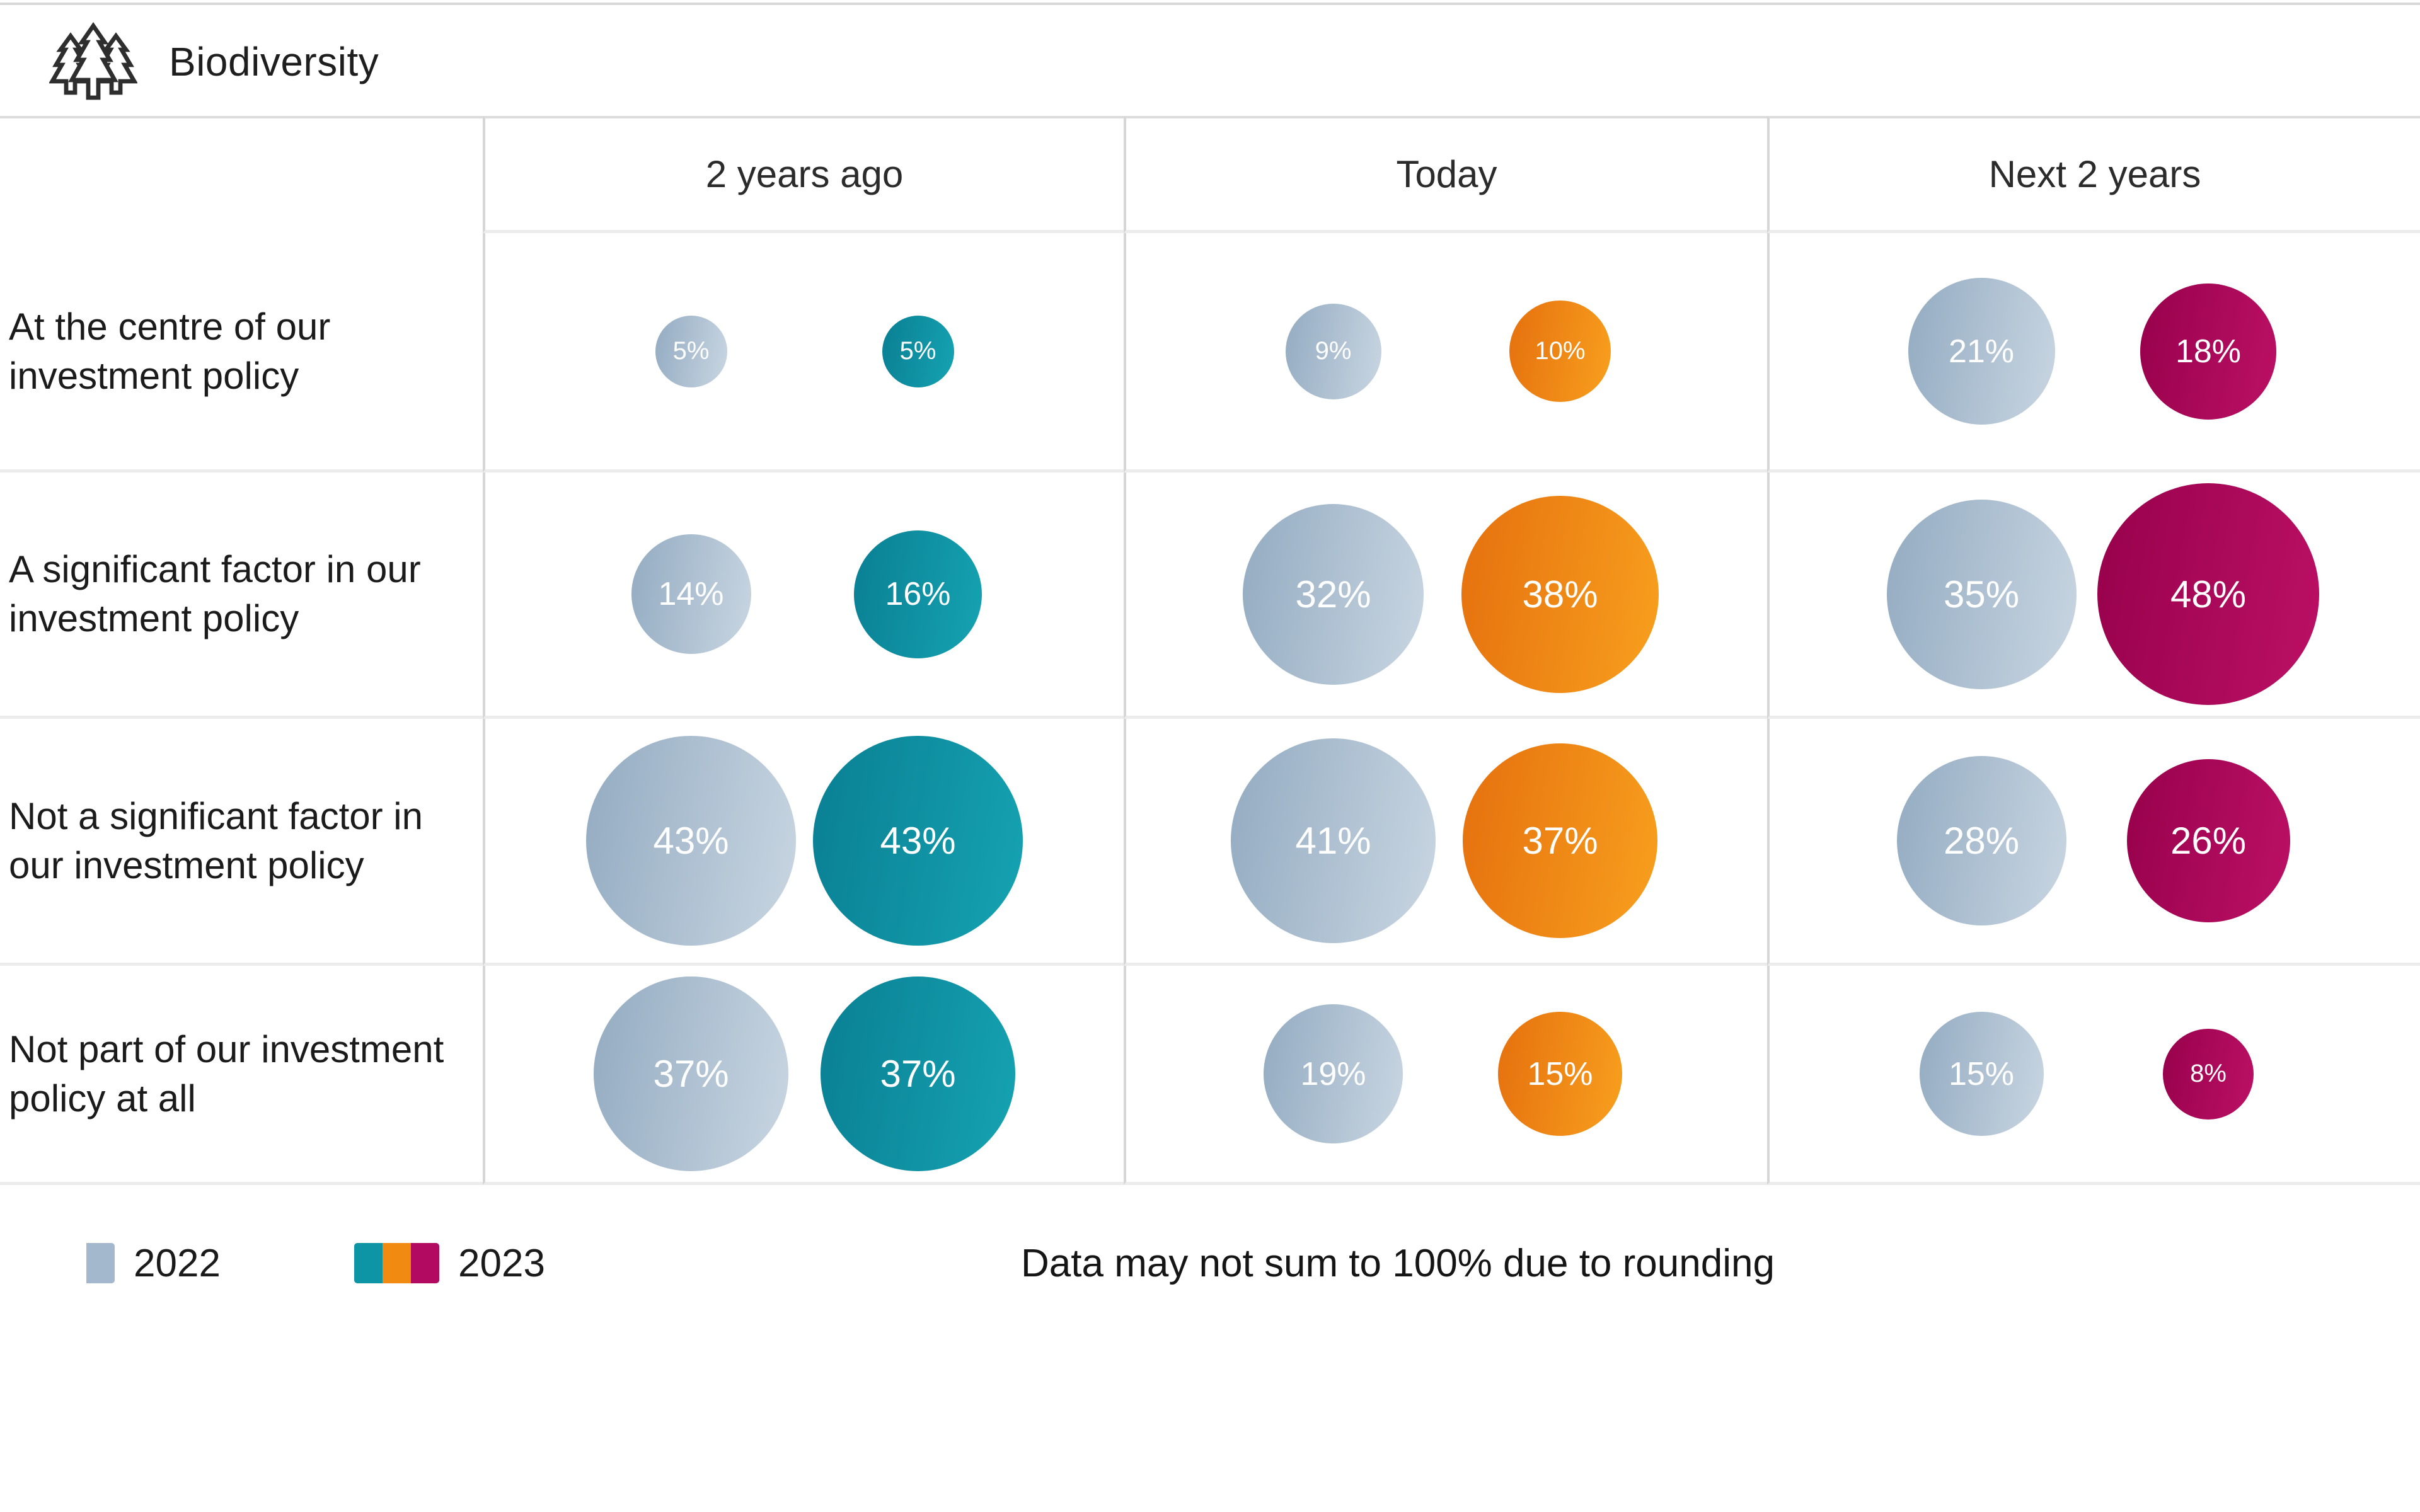 This screenshot has width=2420, height=1512. Describe the element at coordinates (1445, 595) in the screenshot. I see `bubble-cell: 32% 38%` at that location.